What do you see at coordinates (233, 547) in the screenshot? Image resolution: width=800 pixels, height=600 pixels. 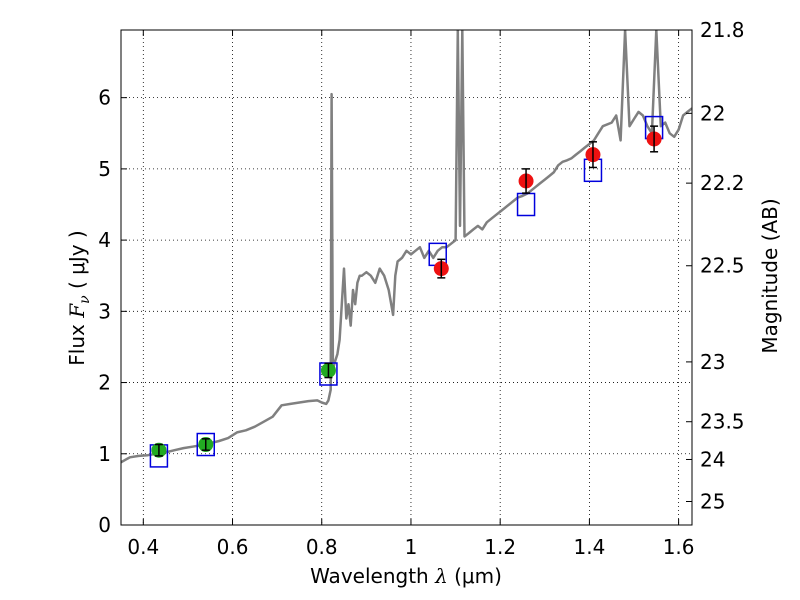 I see `x-tick-label: 0.6` at bounding box center [233, 547].